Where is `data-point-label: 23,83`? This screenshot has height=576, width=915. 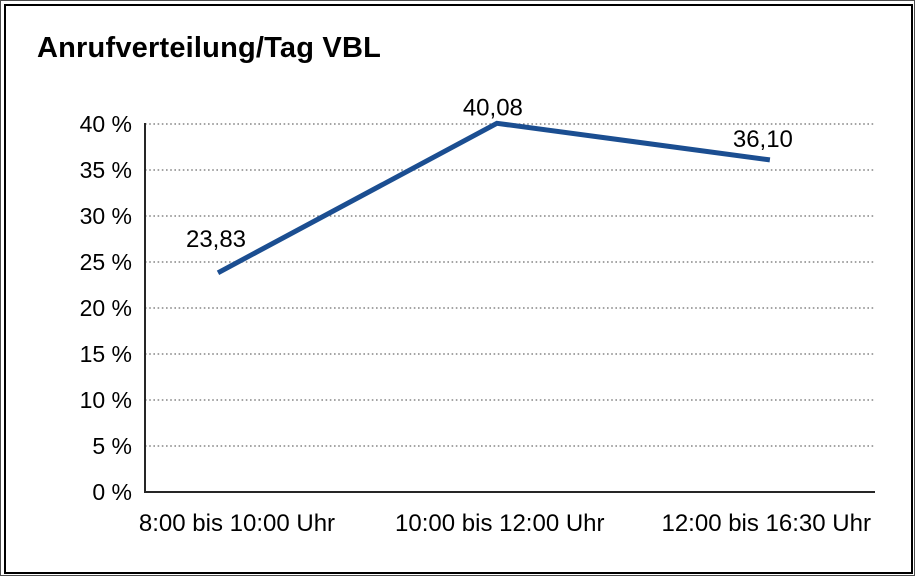 data-point-label: 23,83 is located at coordinates (216, 239).